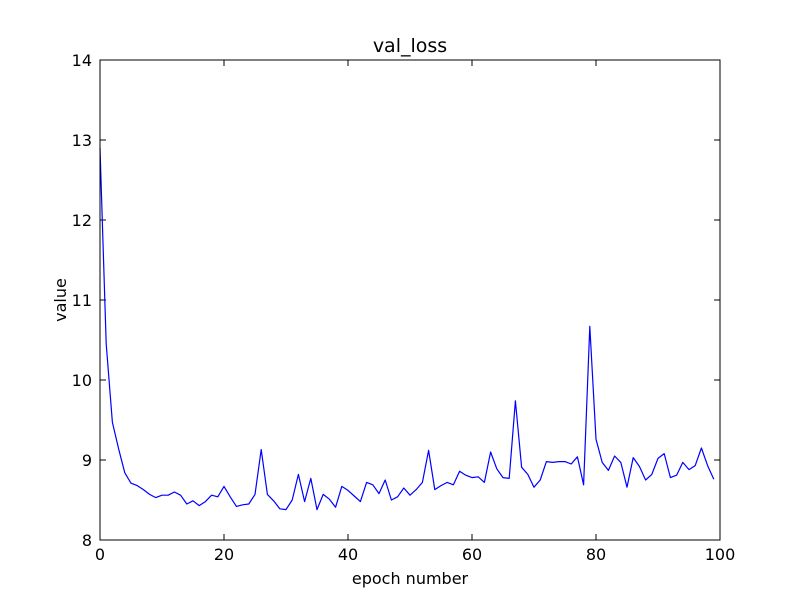 This screenshot has height=600, width=800. I want to click on y-tick-label: 8, so click(87, 540).